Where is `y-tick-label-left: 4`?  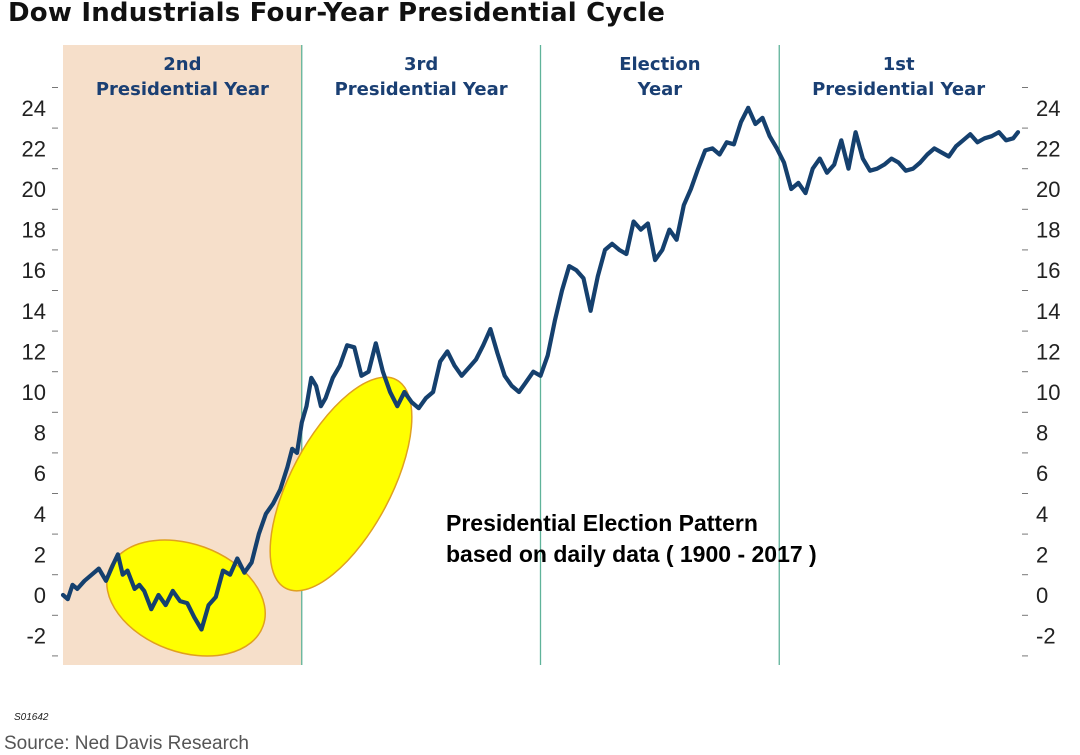 y-tick-label-left: 4 is located at coordinates (40, 514).